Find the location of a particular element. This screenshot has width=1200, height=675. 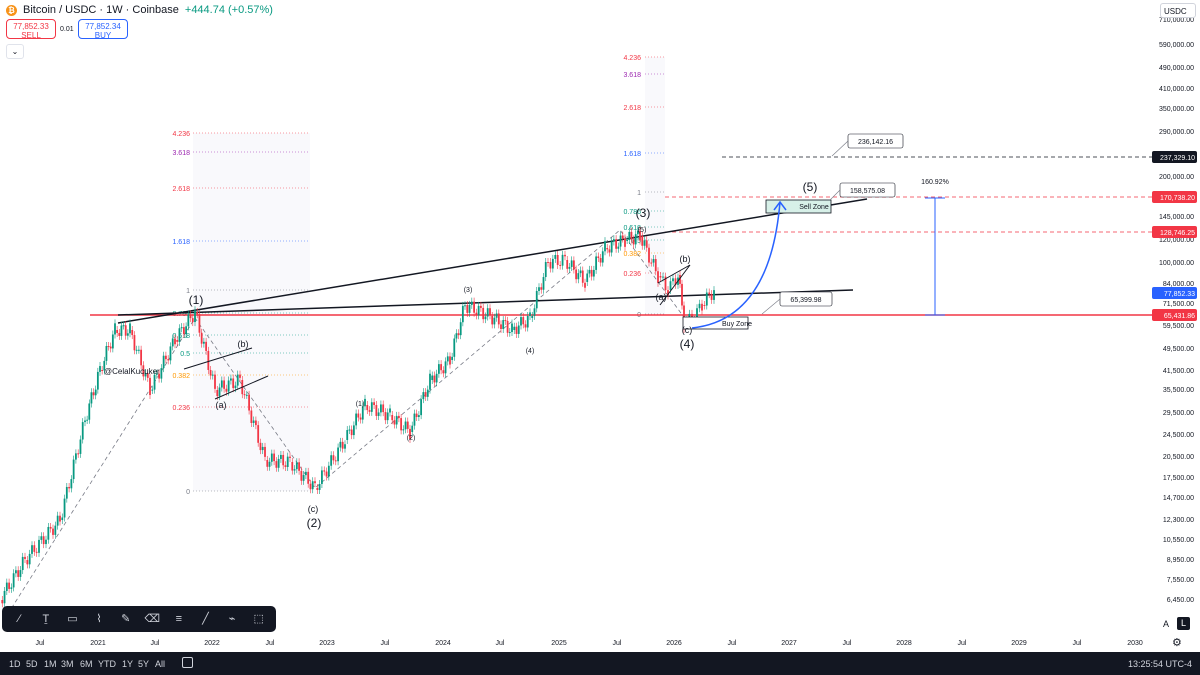

trend-line-icon: ∕ is located at coordinates (19, 619).